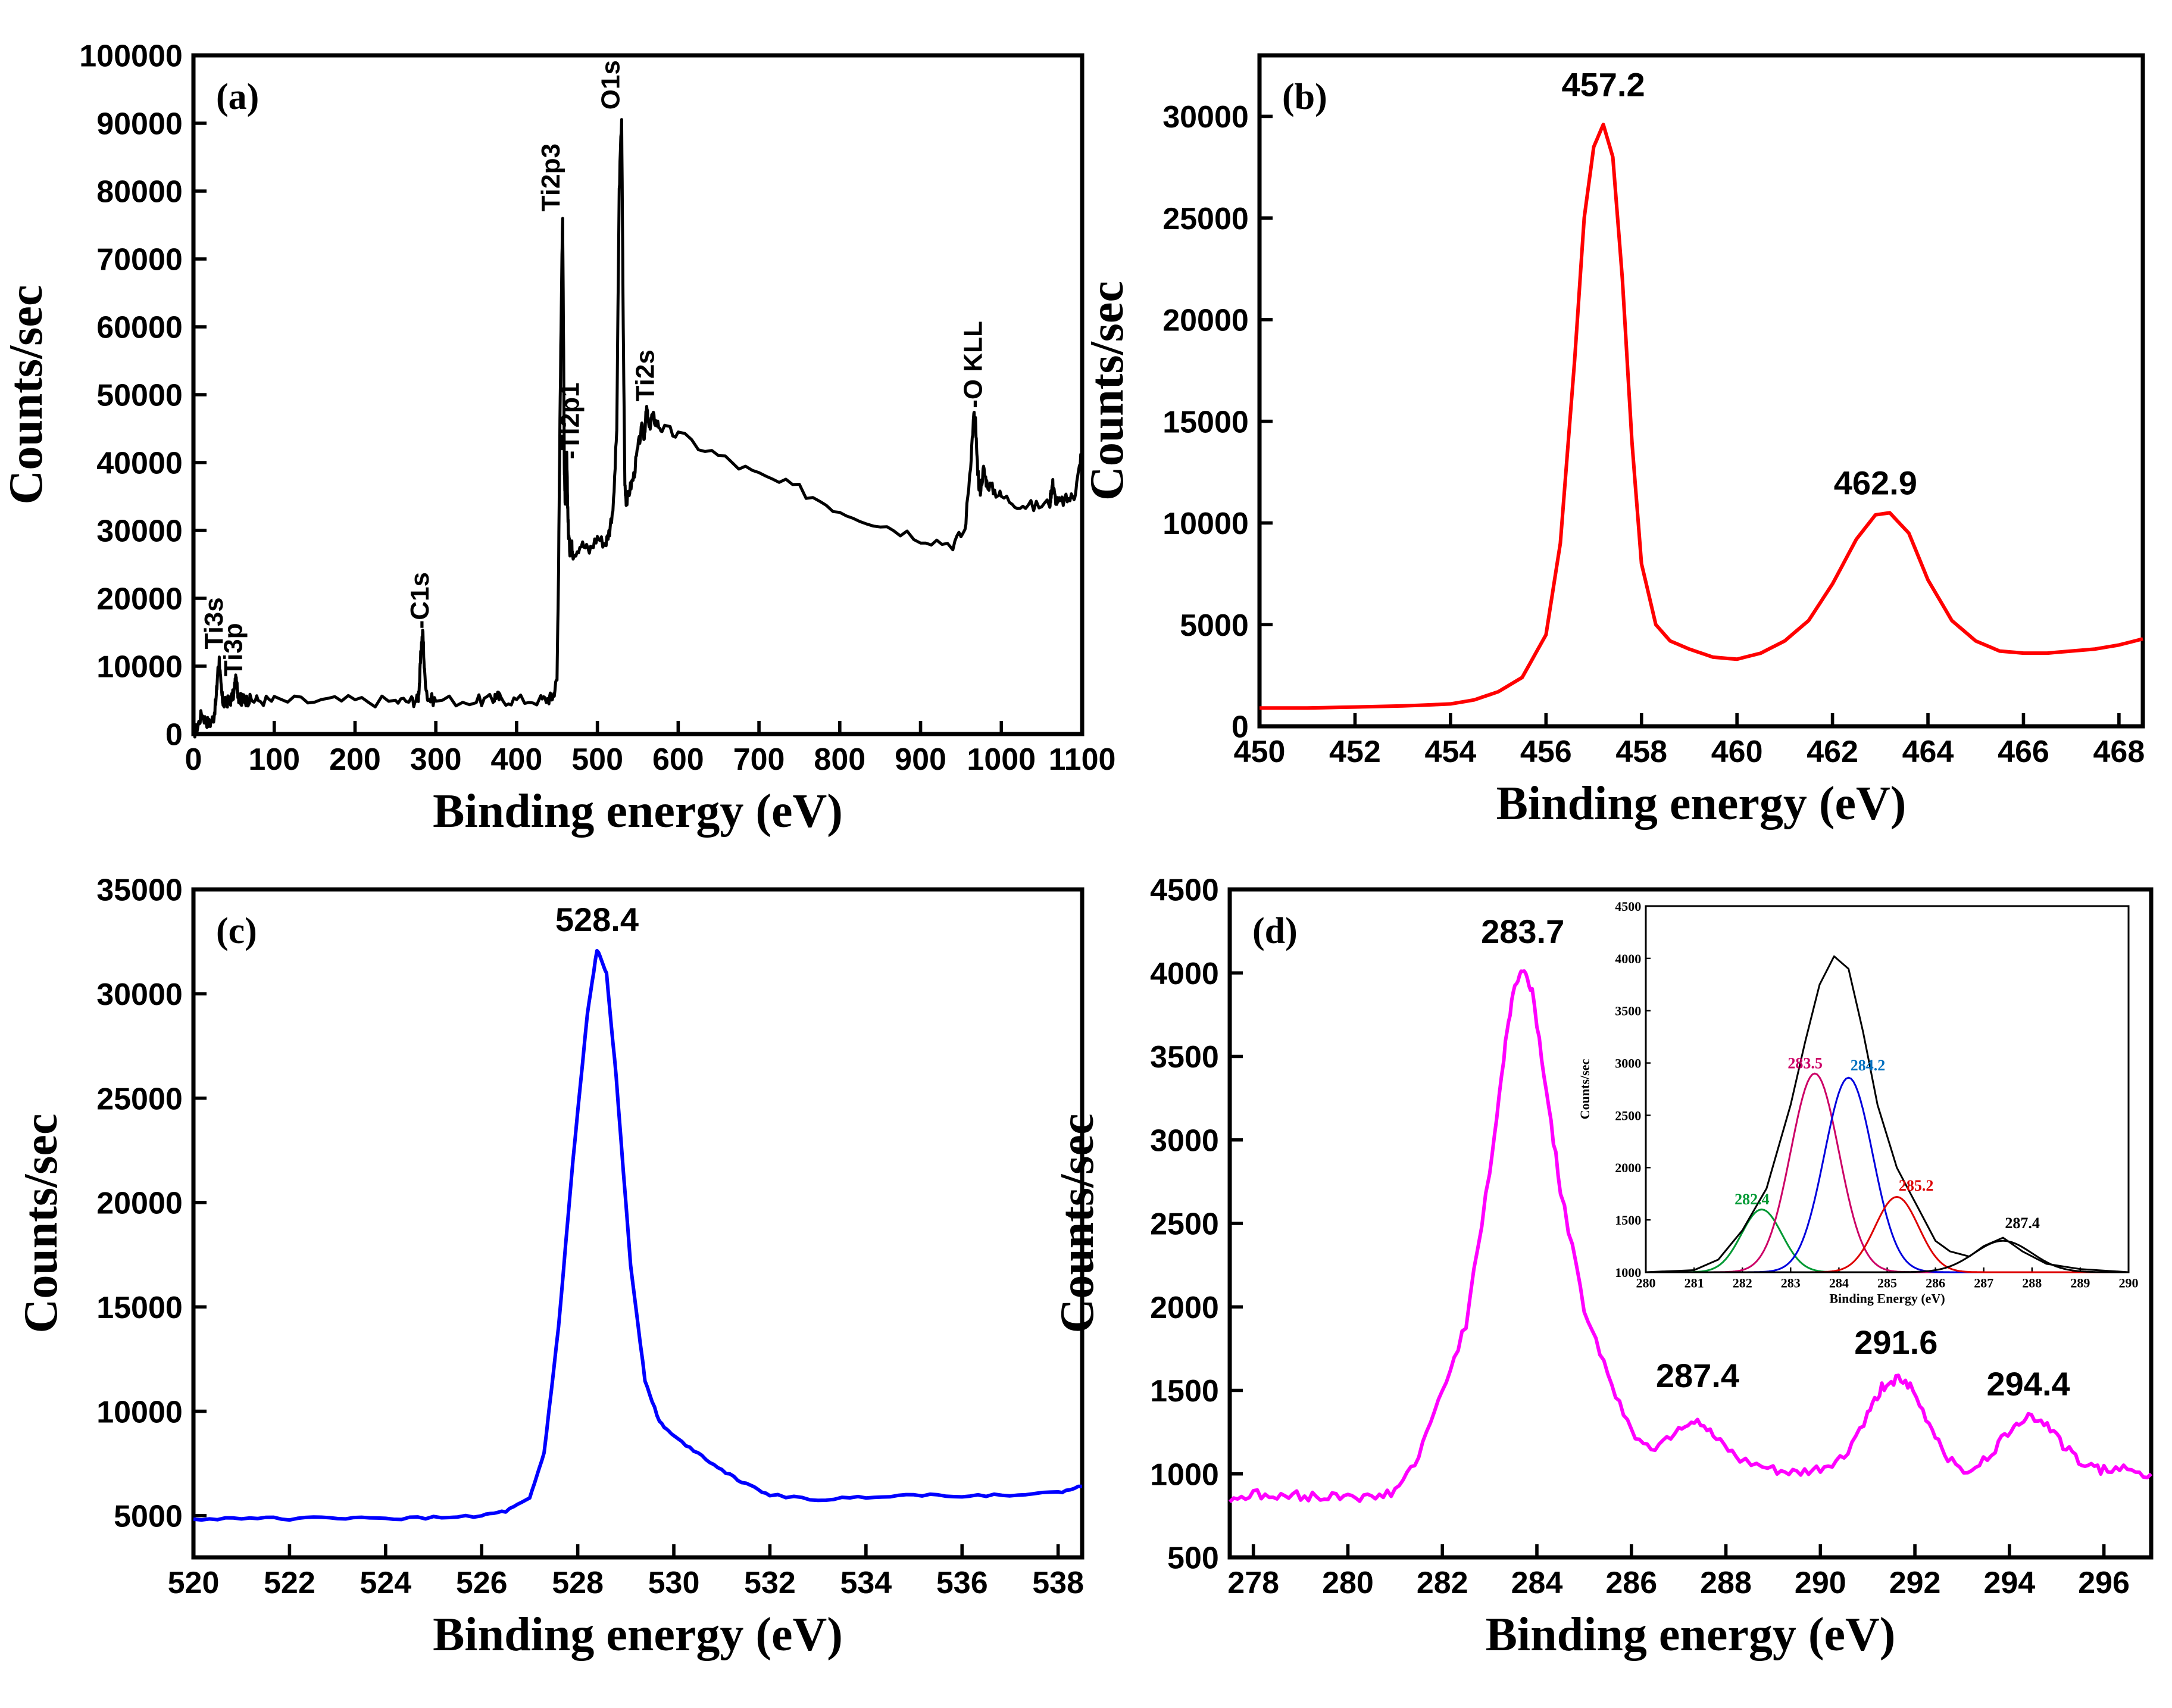 The height and width of the screenshot is (1708, 2172). What do you see at coordinates (1791, 1282) in the screenshot?
I see `x-tick-label: 283` at bounding box center [1791, 1282].